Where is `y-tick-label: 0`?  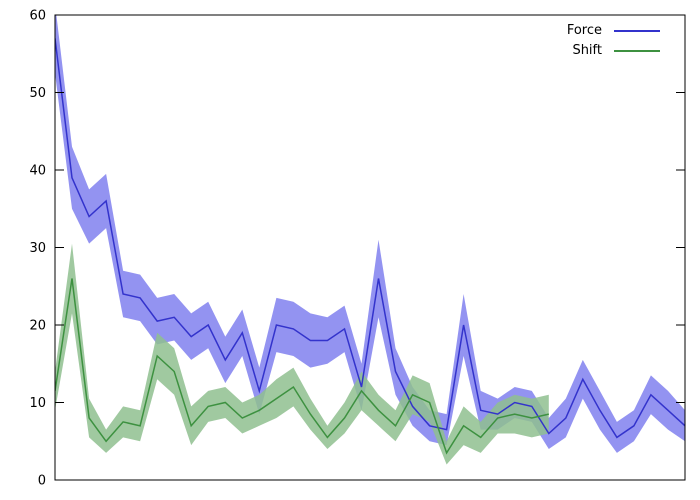
y-tick-label: 0 is located at coordinates (42, 481).